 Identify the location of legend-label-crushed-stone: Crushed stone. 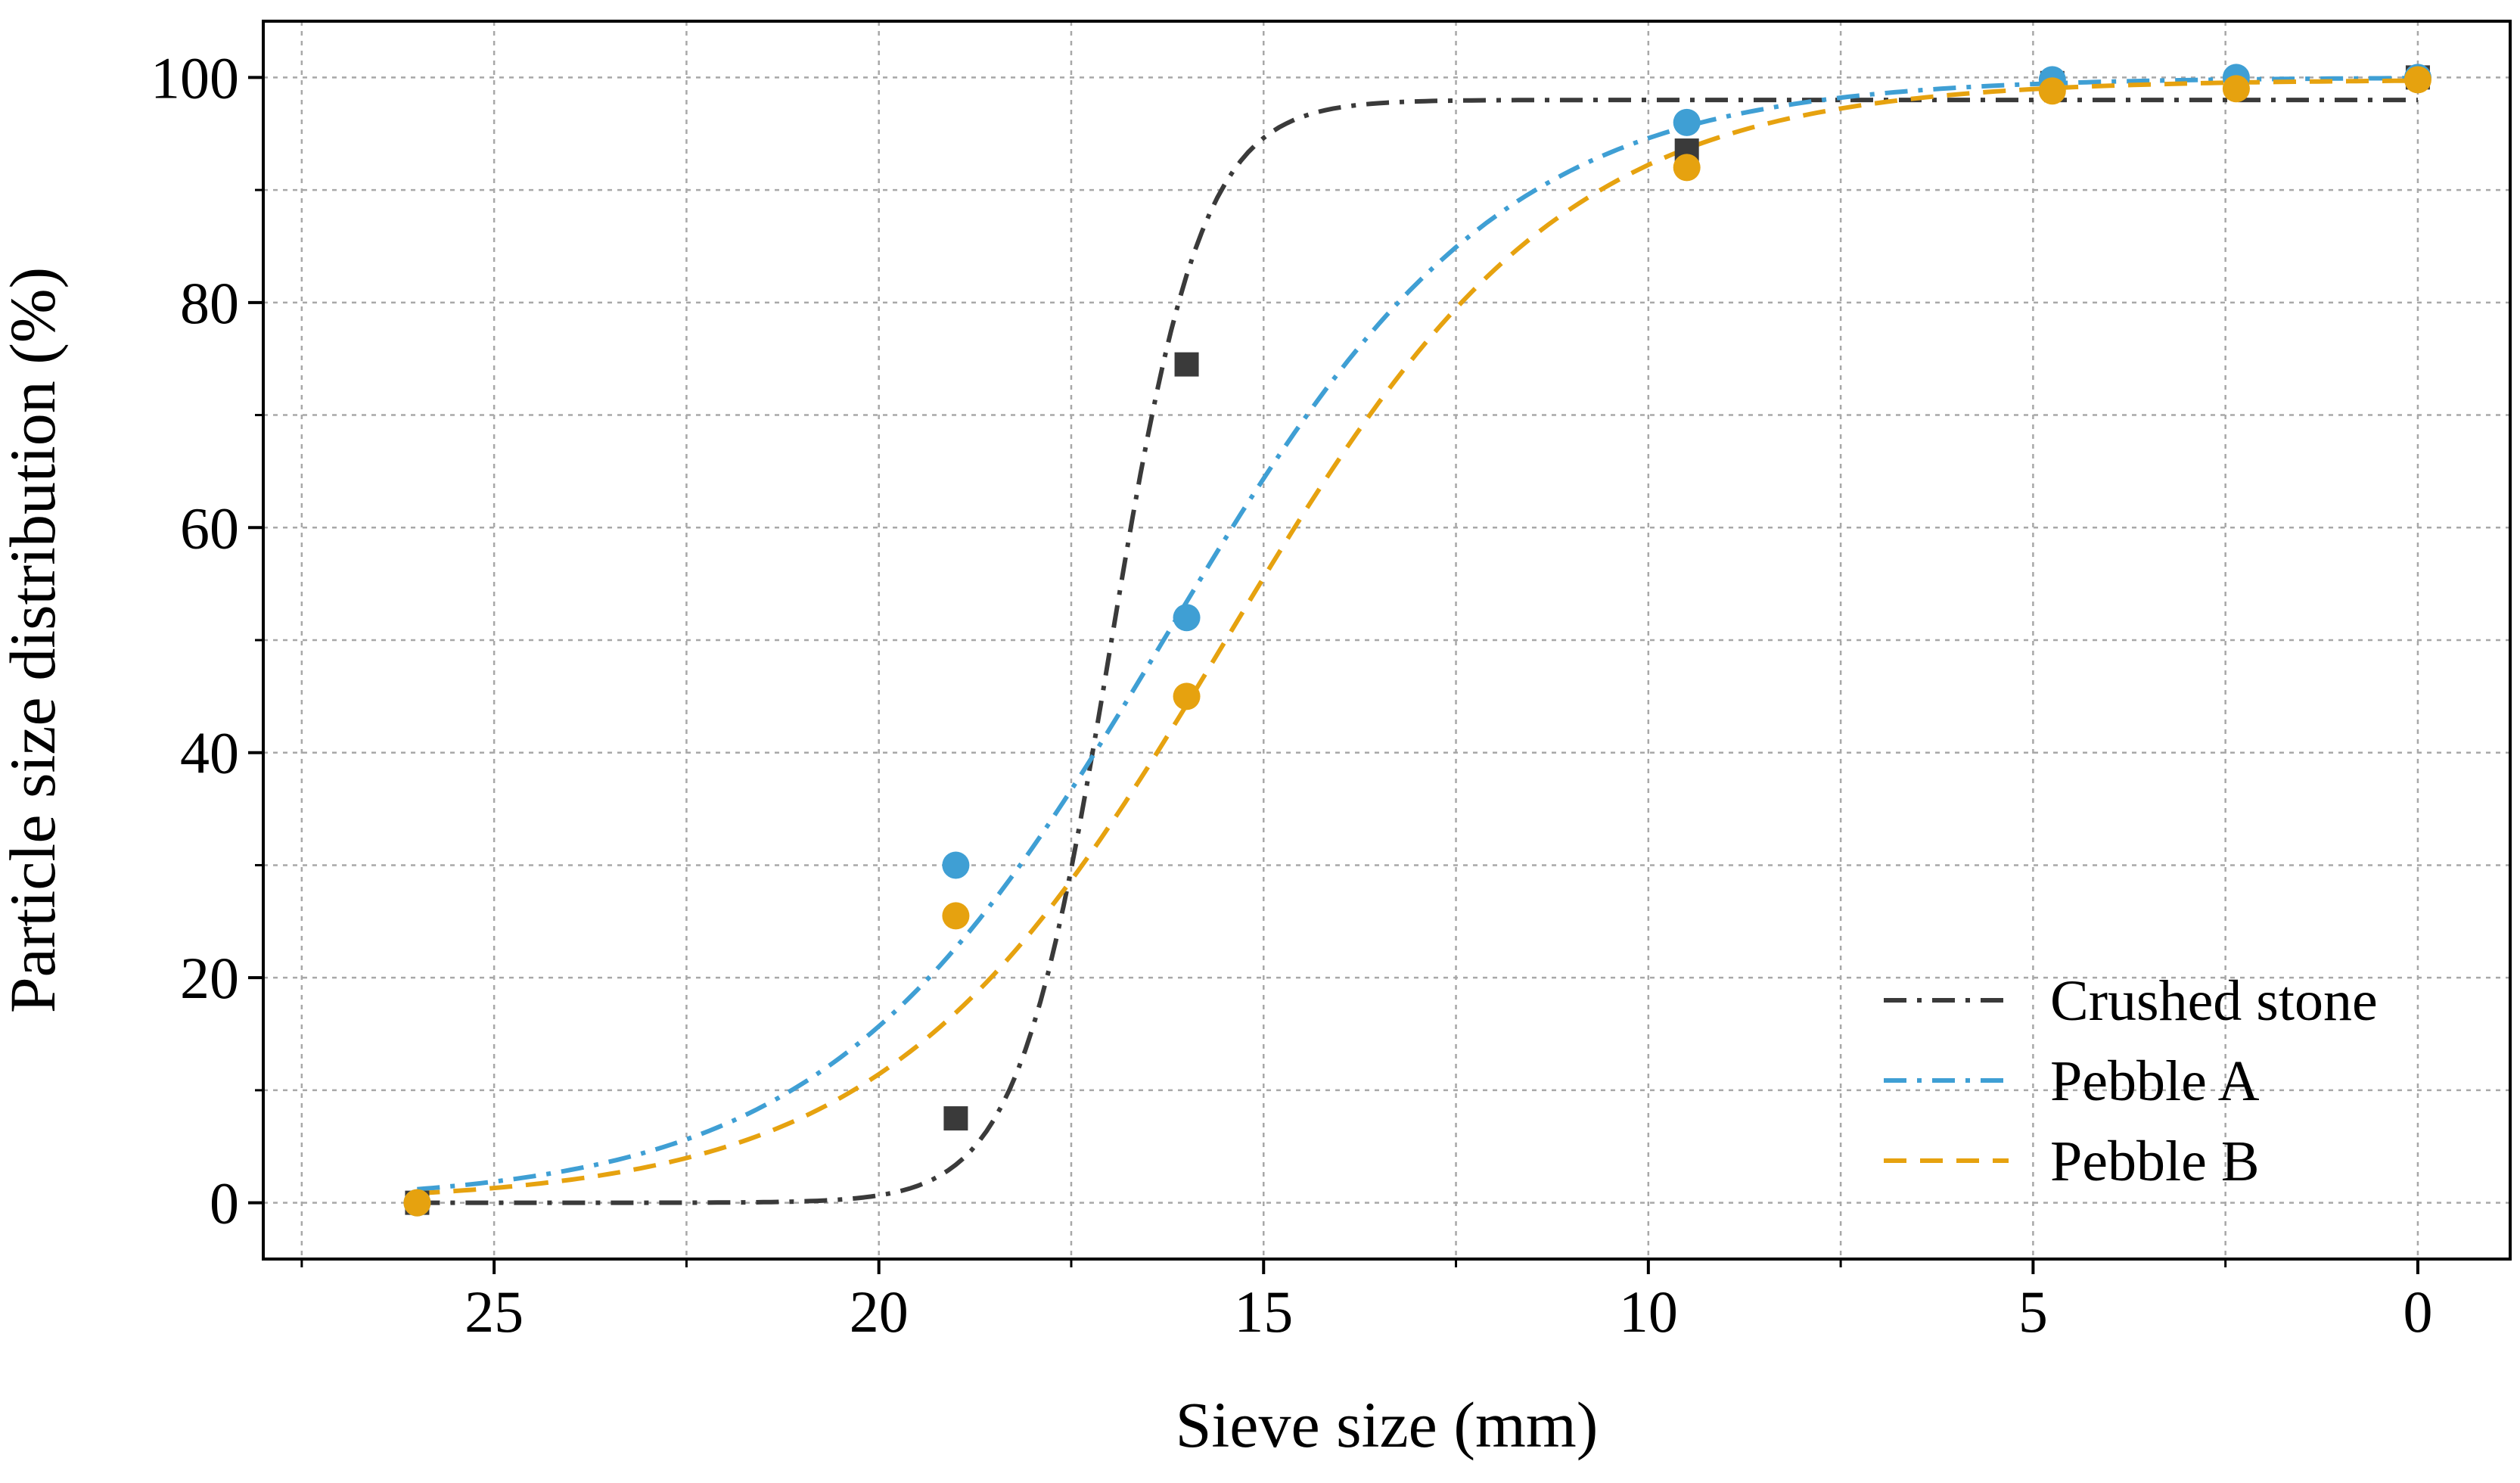
(2214, 1001).